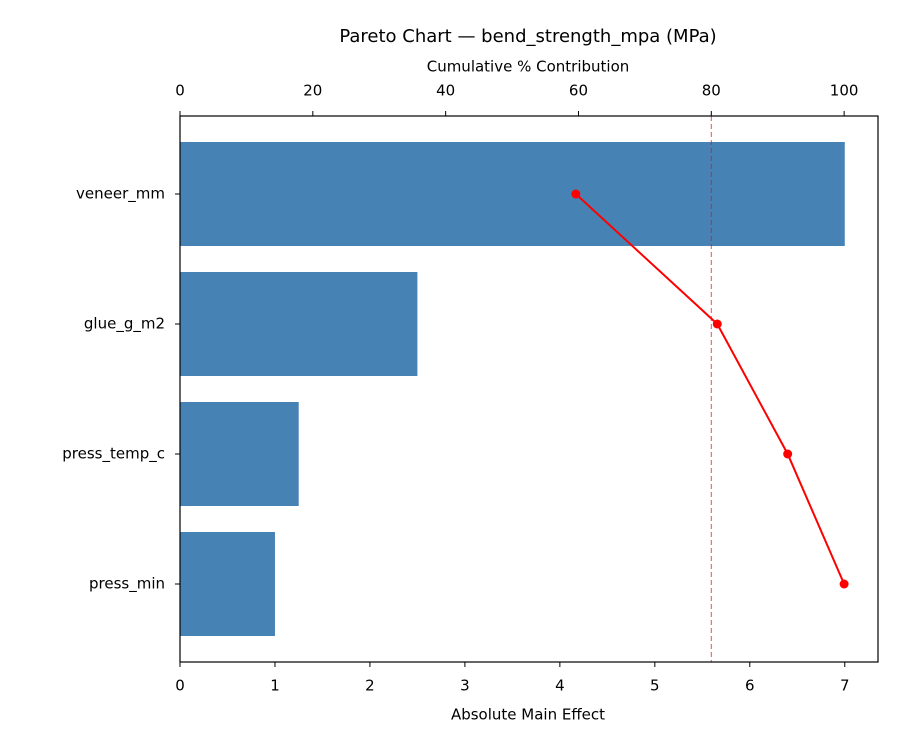  What do you see at coordinates (655, 686) in the screenshot?
I see `x-tick-label: 5` at bounding box center [655, 686].